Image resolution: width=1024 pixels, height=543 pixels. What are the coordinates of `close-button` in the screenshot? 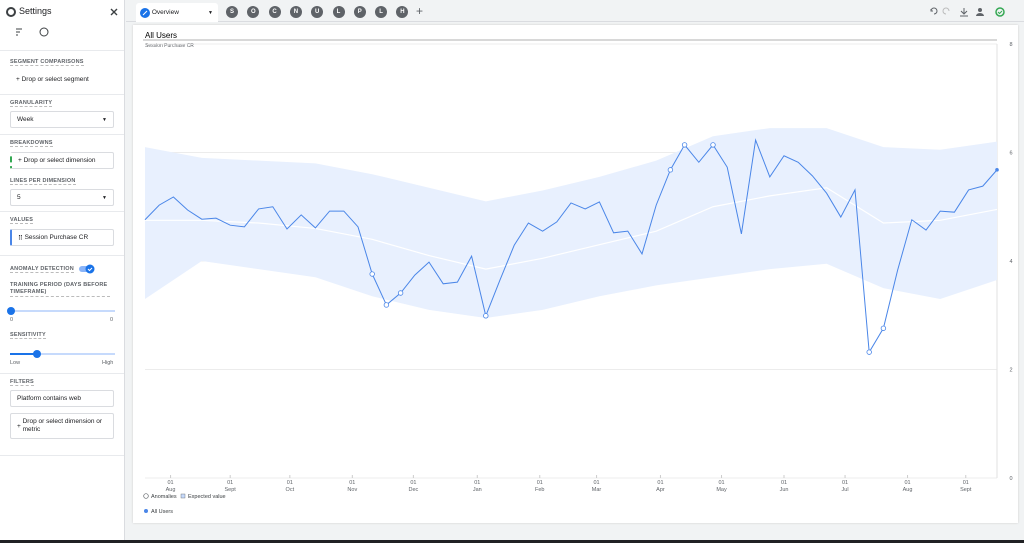 It's located at (114, 12).